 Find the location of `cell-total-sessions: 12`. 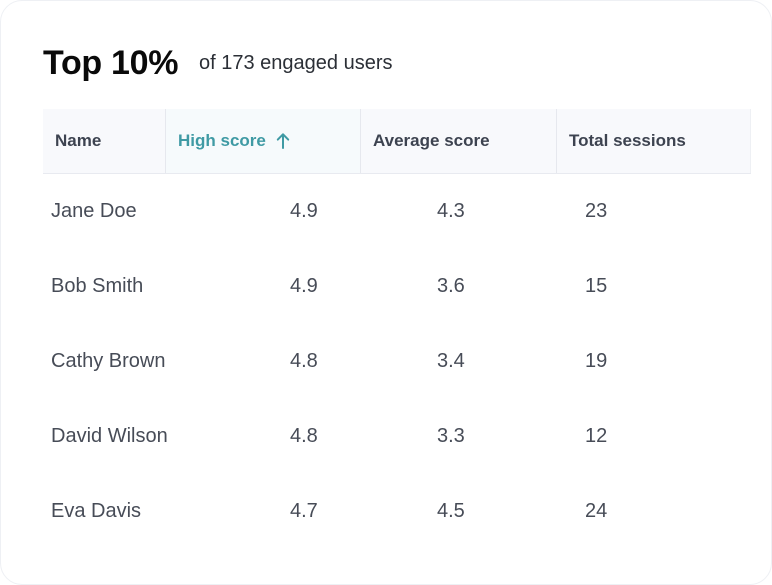

cell-total-sessions: 12 is located at coordinates (596, 436).